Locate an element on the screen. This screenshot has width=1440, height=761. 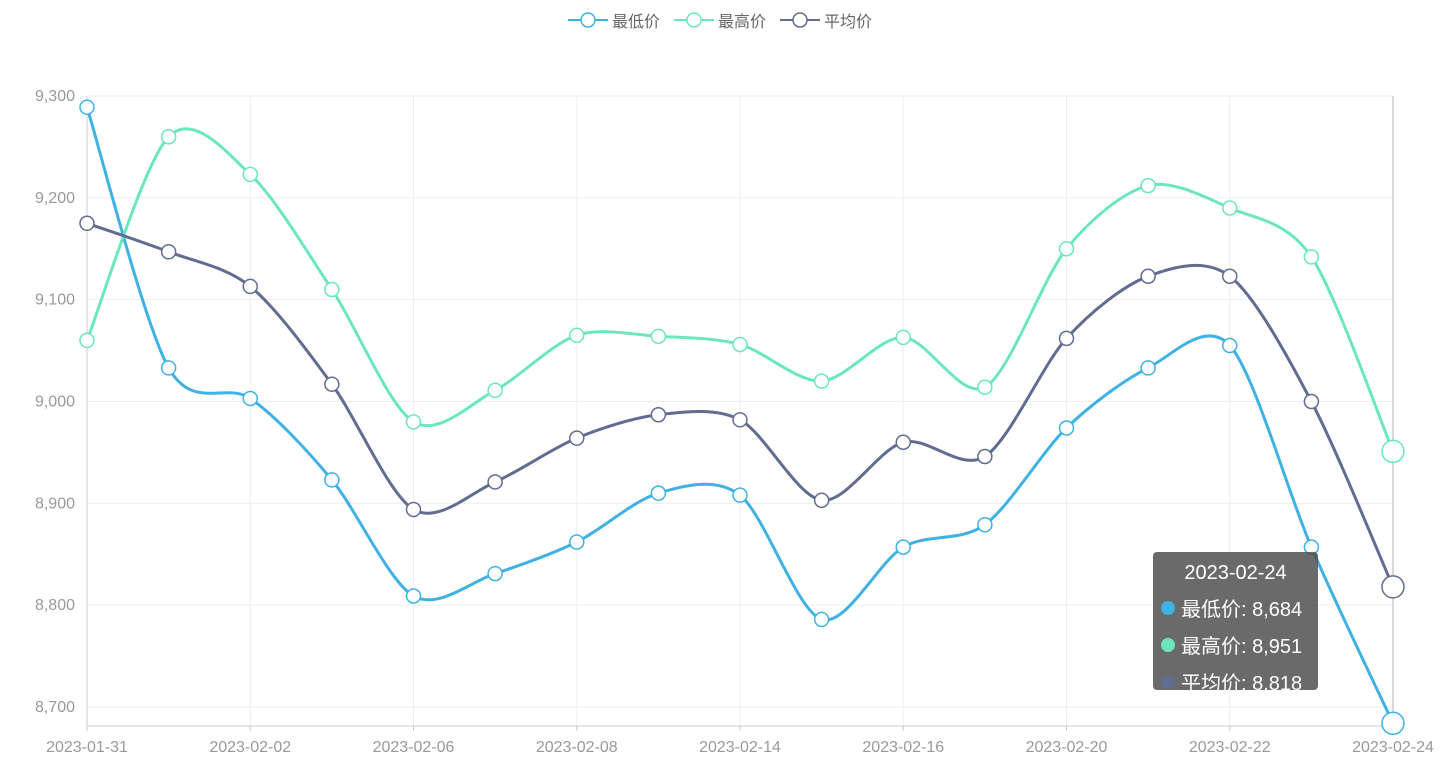
tooltip-label-min: 最低价: 8,684 is located at coordinates (1242, 610).